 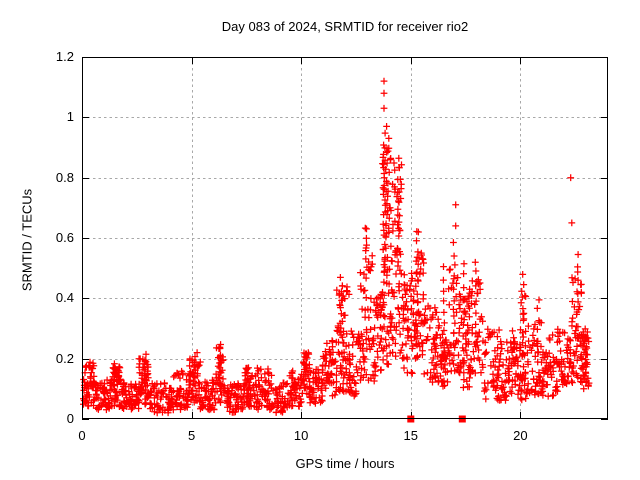 What do you see at coordinates (410, 435) in the screenshot?
I see `x-tick-label: 15` at bounding box center [410, 435].